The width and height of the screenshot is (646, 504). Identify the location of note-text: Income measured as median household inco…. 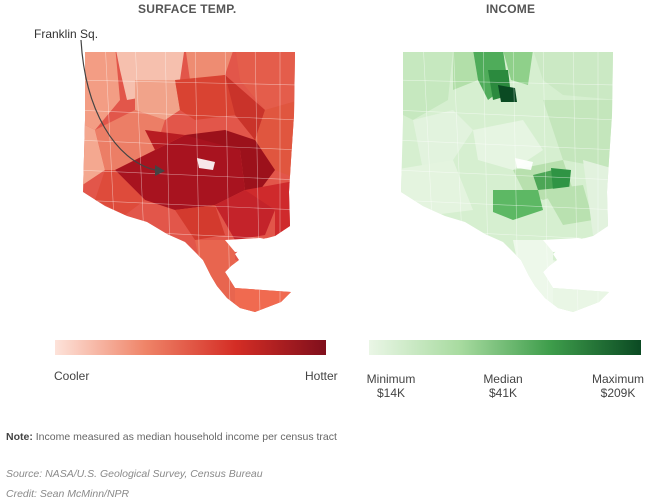
(186, 437).